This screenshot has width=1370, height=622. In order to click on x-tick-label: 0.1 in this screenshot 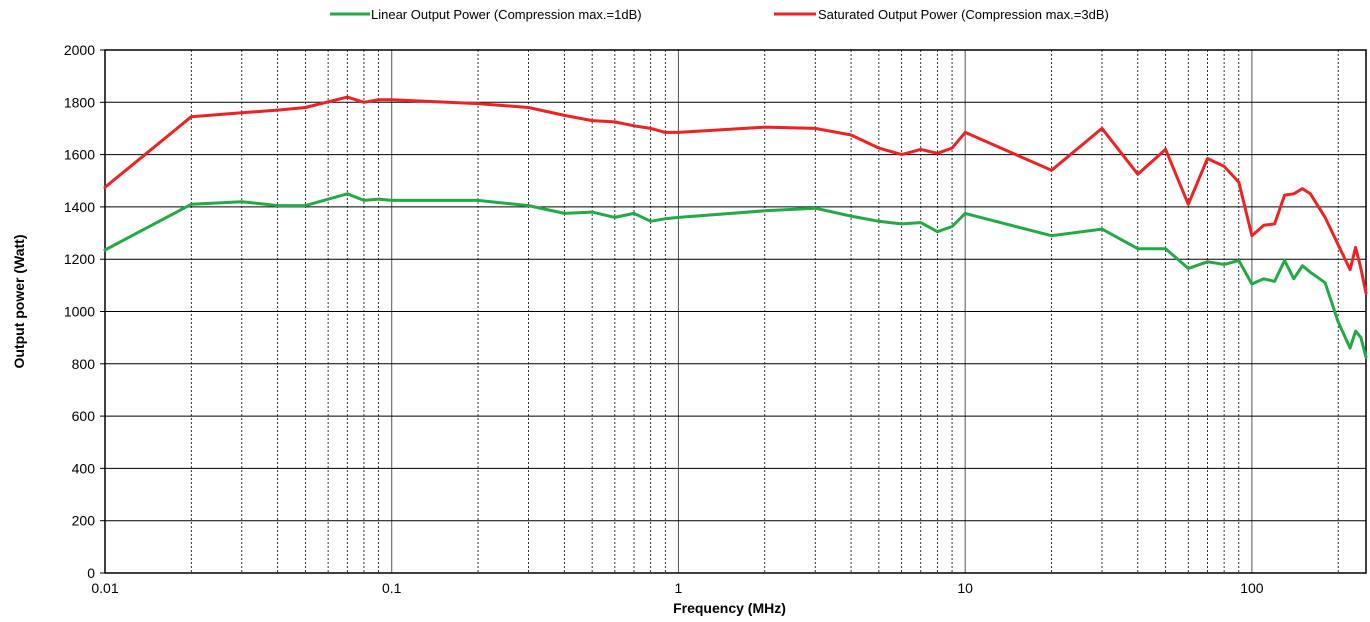, I will do `click(392, 588)`.